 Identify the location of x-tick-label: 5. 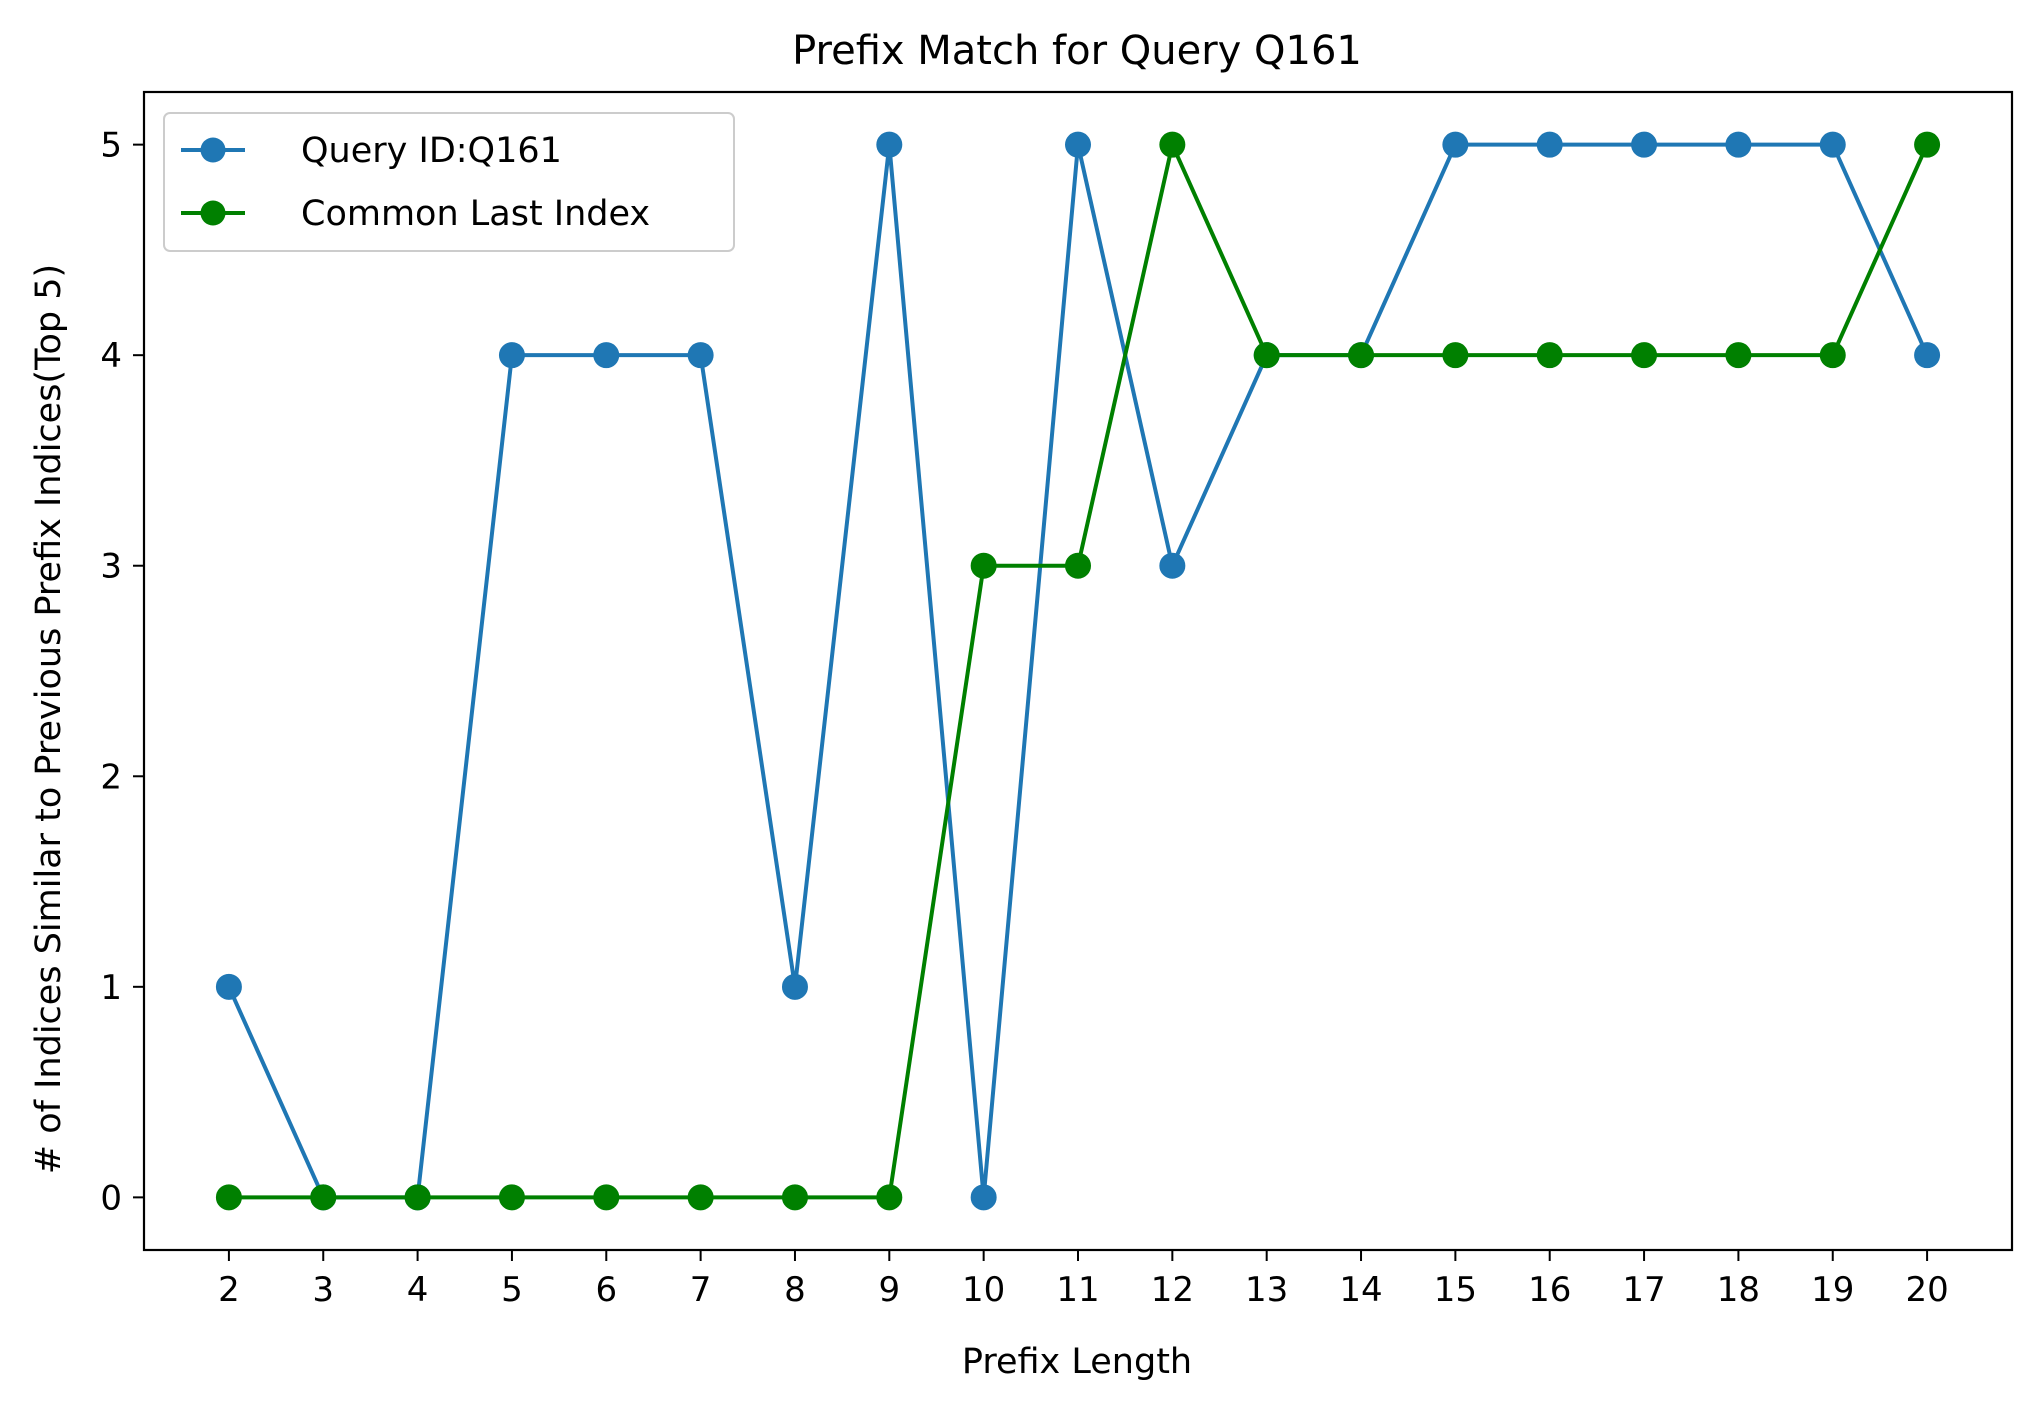
(512, 1290).